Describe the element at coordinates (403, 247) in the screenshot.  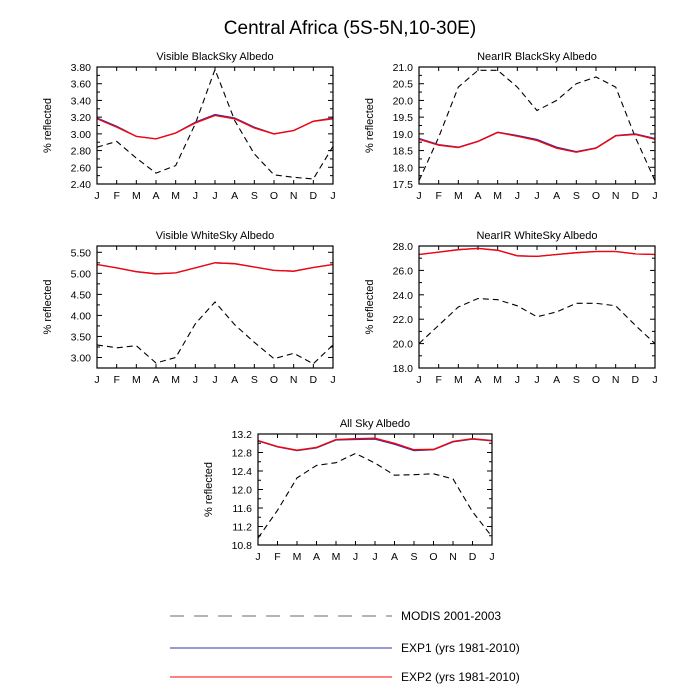
I see `y-tick-label: 28.0` at that location.